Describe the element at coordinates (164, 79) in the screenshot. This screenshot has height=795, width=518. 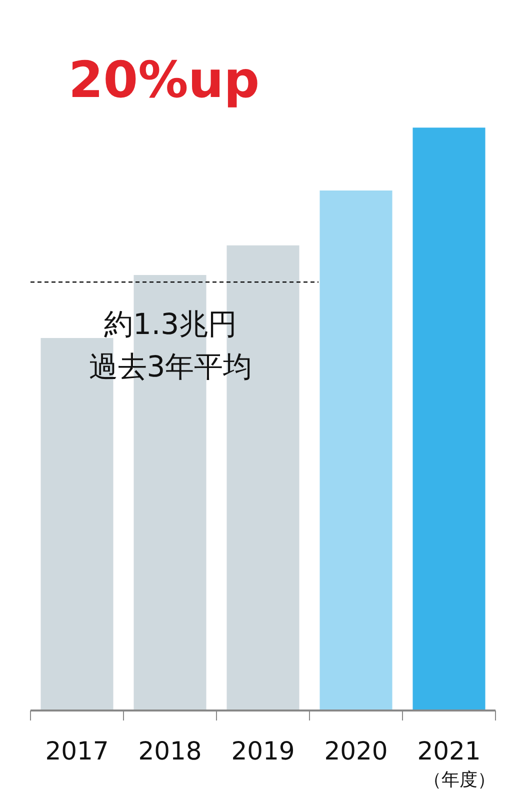
I see `text: 20%up` at that location.